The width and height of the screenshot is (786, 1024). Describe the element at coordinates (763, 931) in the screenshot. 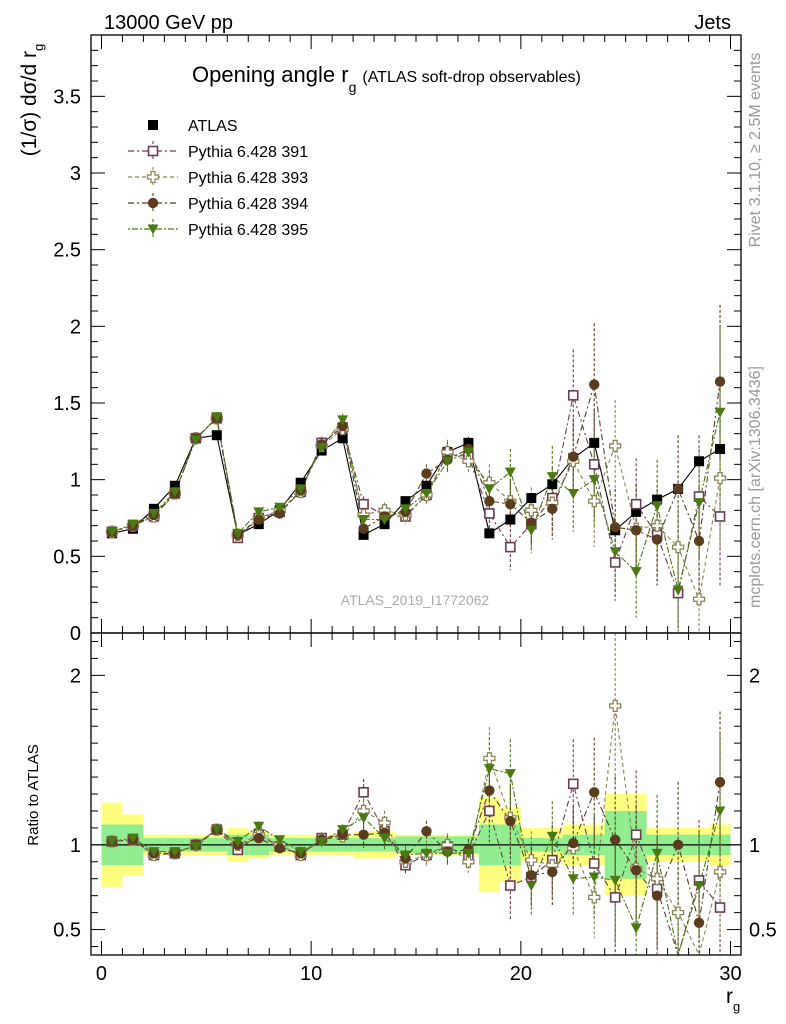

I see `ratio-y-tick-label-right: 0.5` at that location.